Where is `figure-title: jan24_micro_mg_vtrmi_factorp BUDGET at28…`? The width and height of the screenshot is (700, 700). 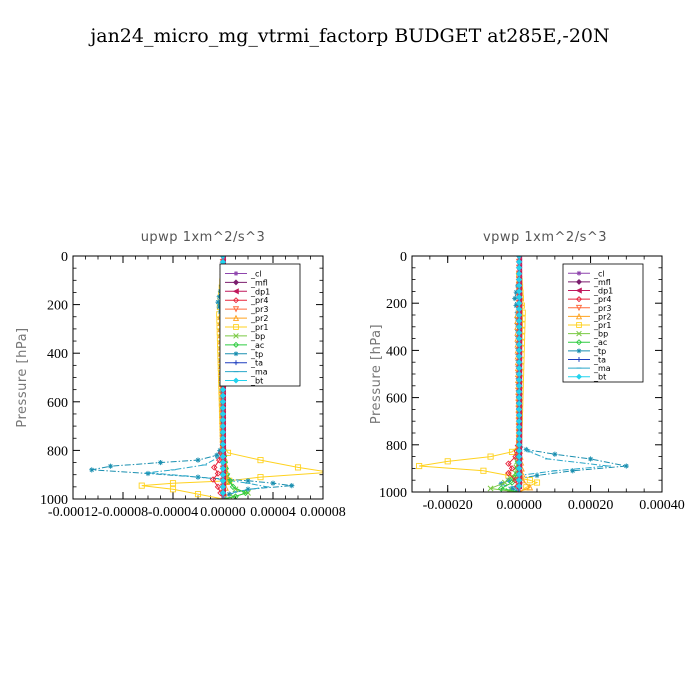
figure-title: jan24_micro_mg_vtrmi_factorp BUDGET at28… is located at coordinates (348, 36).